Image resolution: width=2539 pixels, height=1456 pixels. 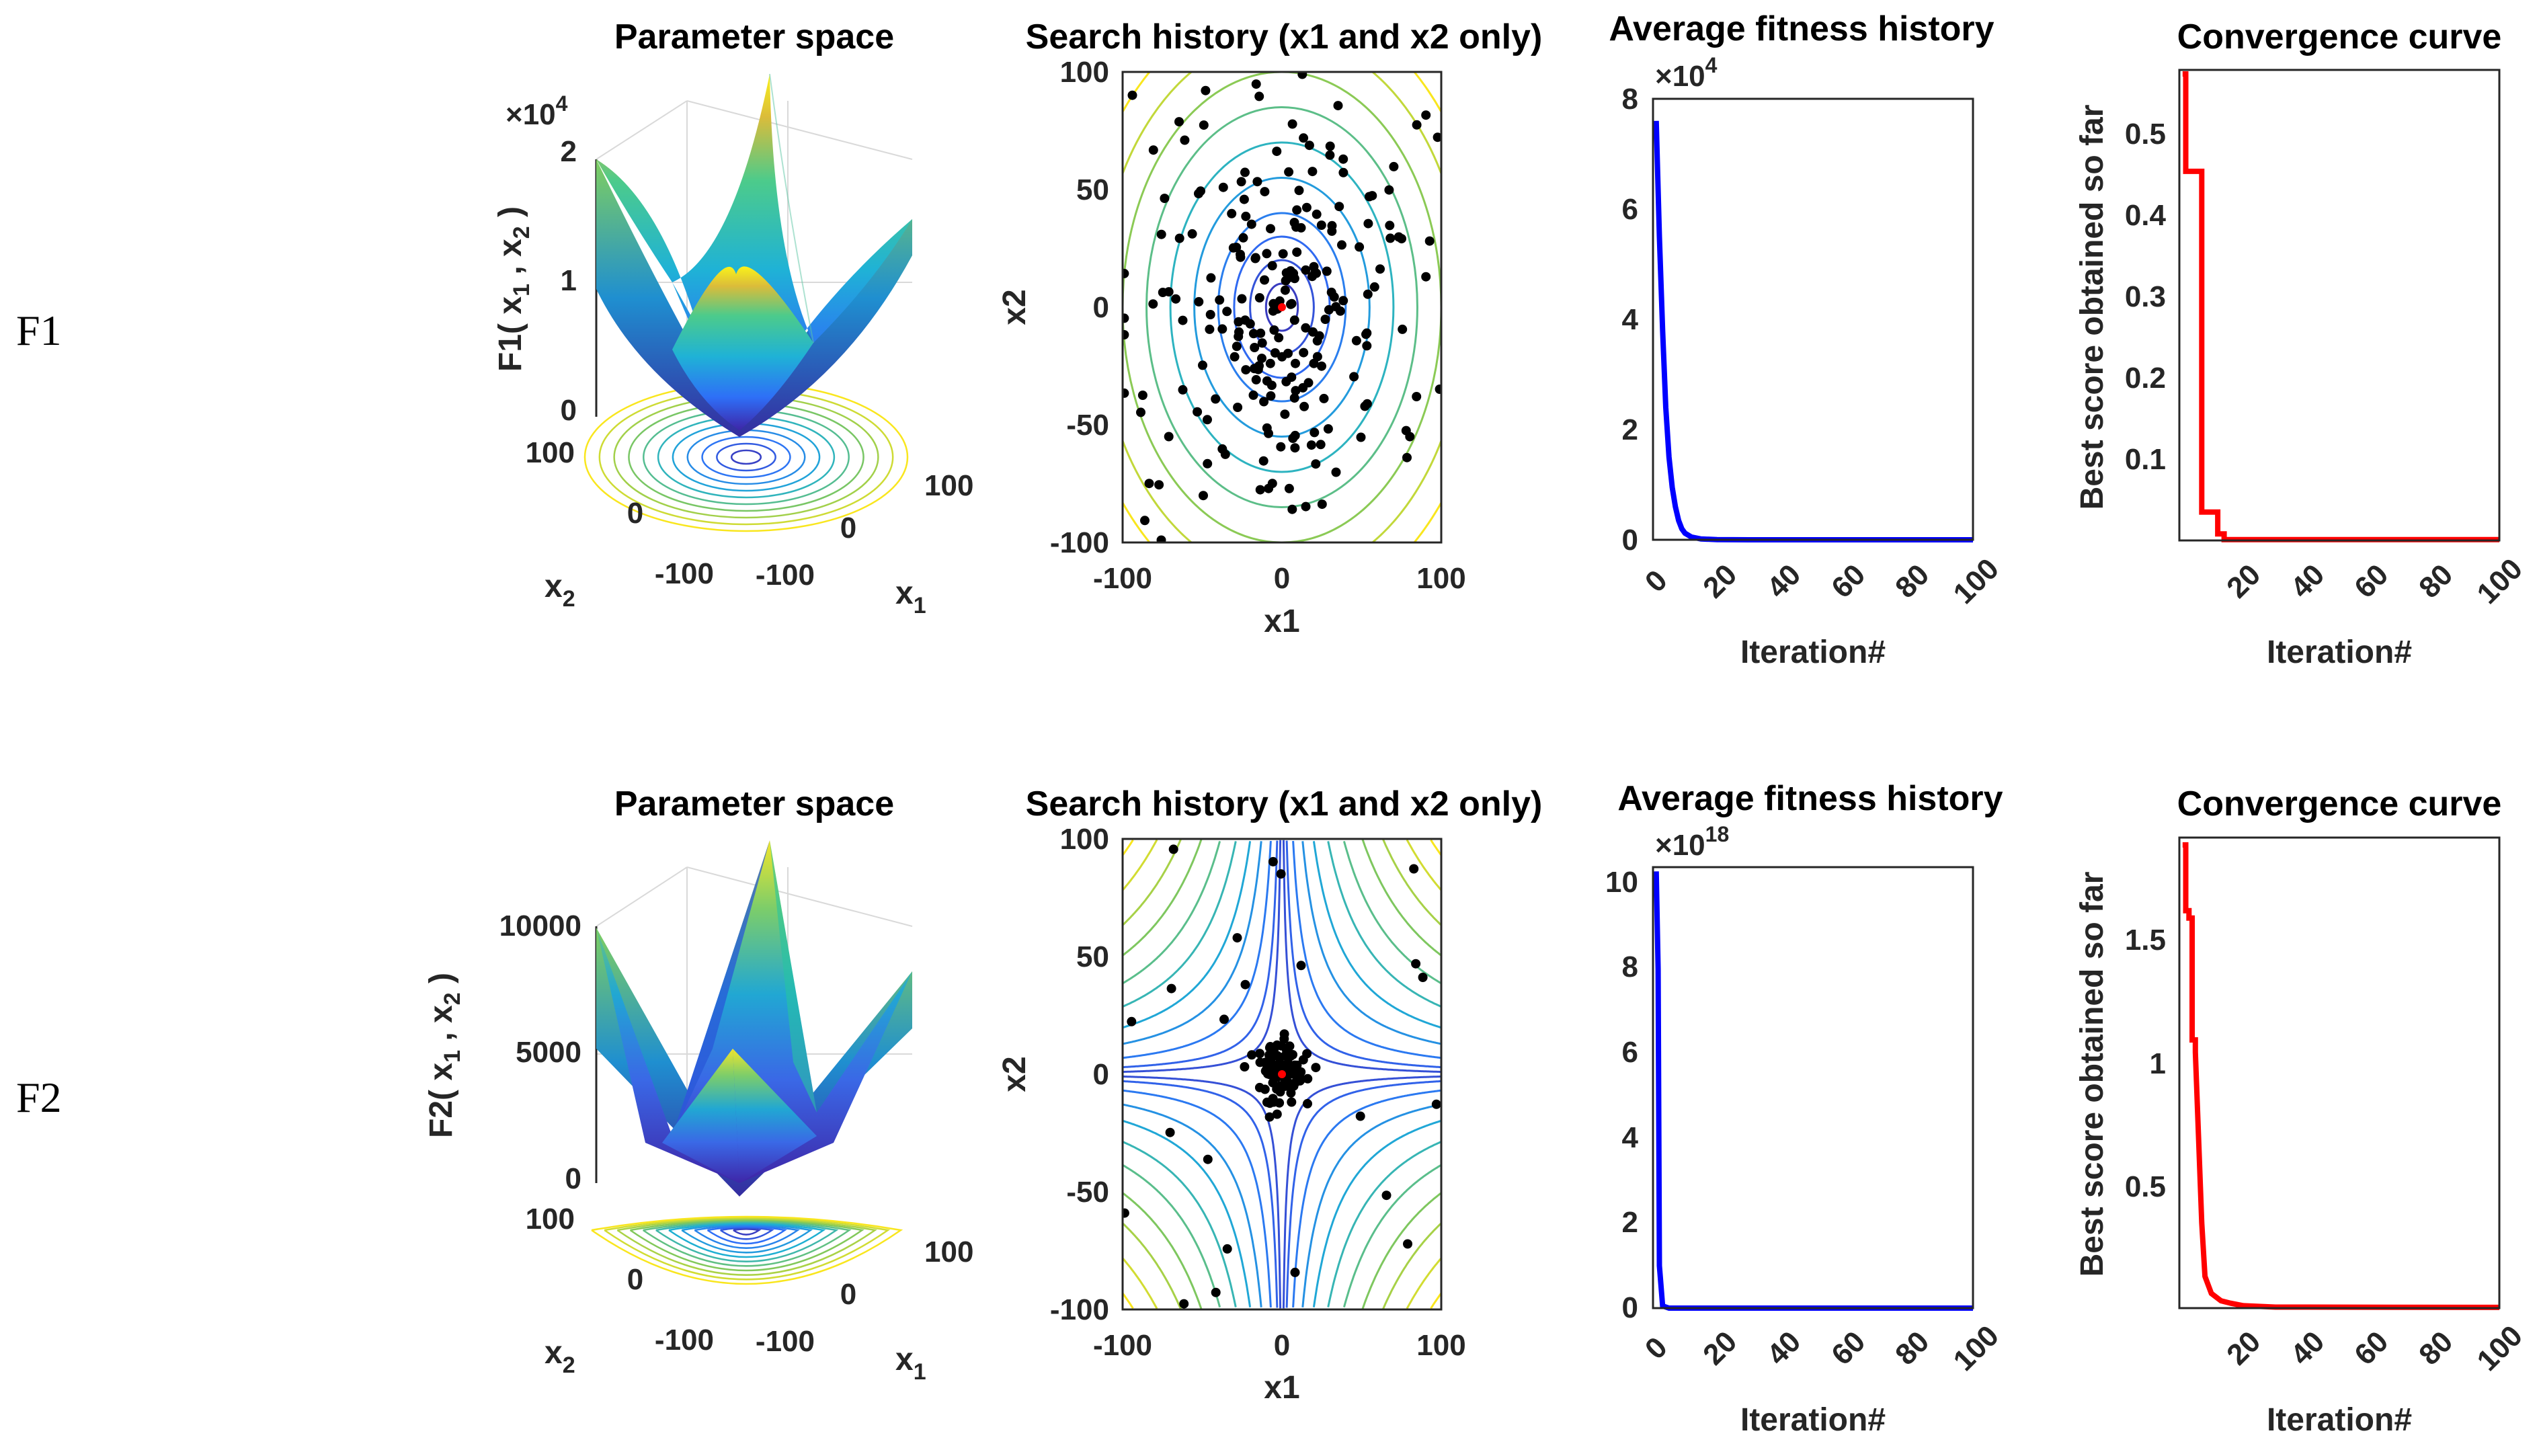 I want to click on surface-back, so click(x=754, y=252).